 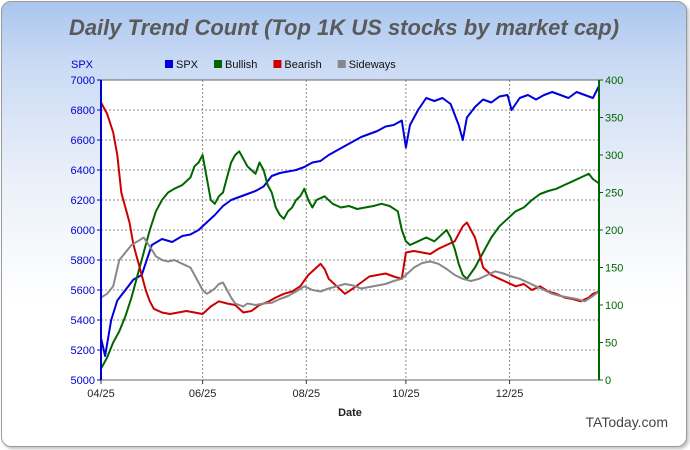 I want to click on right-tick-label: 400, so click(x=614, y=81).